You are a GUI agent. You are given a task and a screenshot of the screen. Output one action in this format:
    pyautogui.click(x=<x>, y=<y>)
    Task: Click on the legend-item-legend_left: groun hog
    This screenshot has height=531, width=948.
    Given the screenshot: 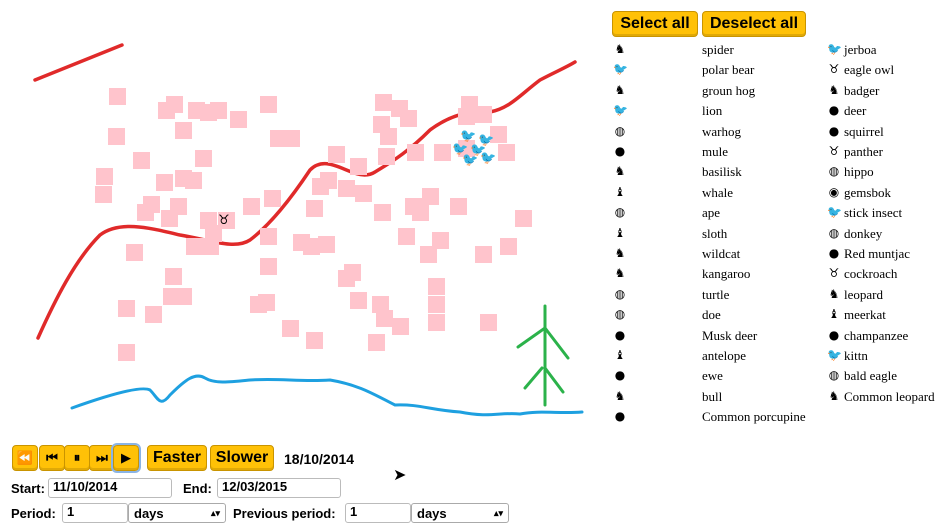 What is the action you would take?
    pyautogui.click(x=729, y=90)
    